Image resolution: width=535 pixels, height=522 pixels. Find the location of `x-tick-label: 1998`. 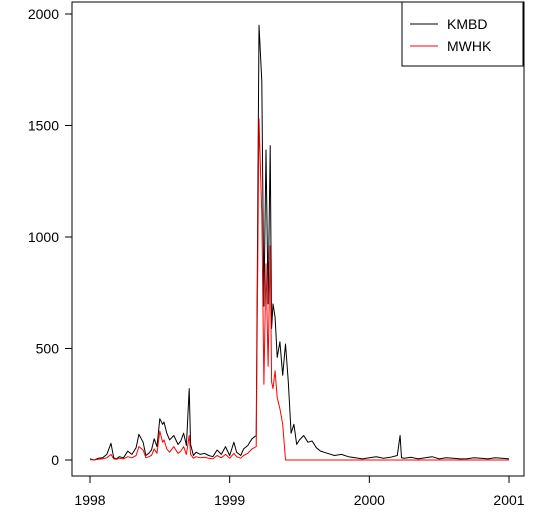

x-tick-label: 1998 is located at coordinates (89, 500).